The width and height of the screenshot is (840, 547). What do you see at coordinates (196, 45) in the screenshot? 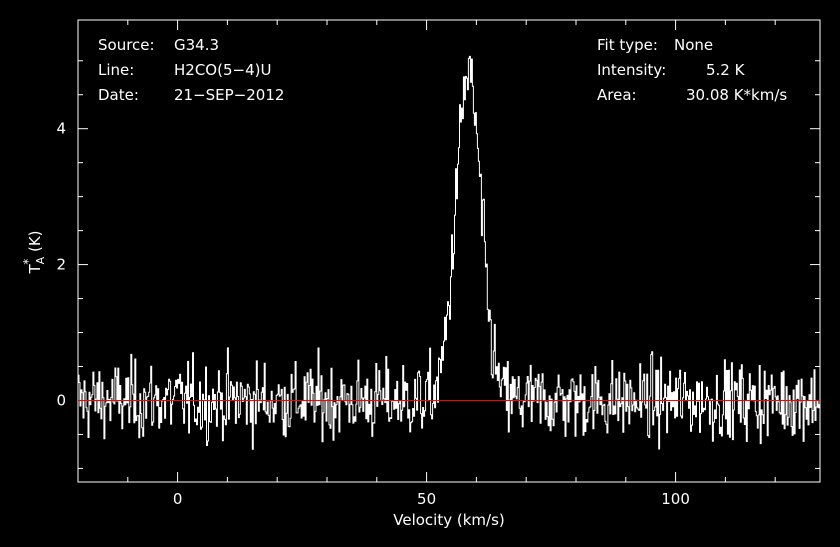
I see `source-value: G34.3` at bounding box center [196, 45].